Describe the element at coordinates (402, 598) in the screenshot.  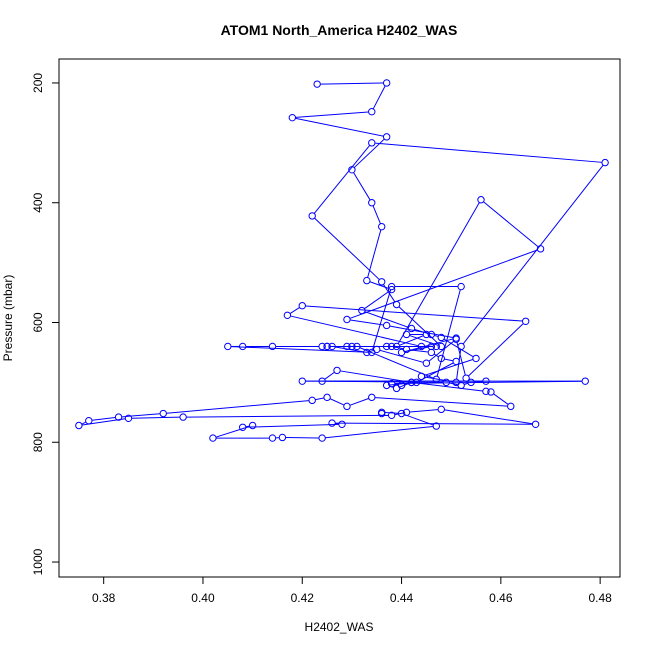
I see `x-tick-label: 0.44` at that location.